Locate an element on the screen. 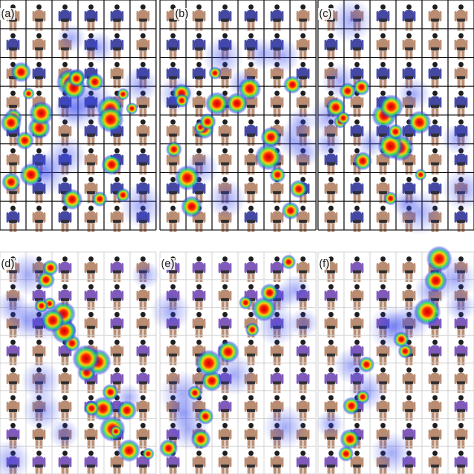  panel-label: (a) is located at coordinates (8, 14).